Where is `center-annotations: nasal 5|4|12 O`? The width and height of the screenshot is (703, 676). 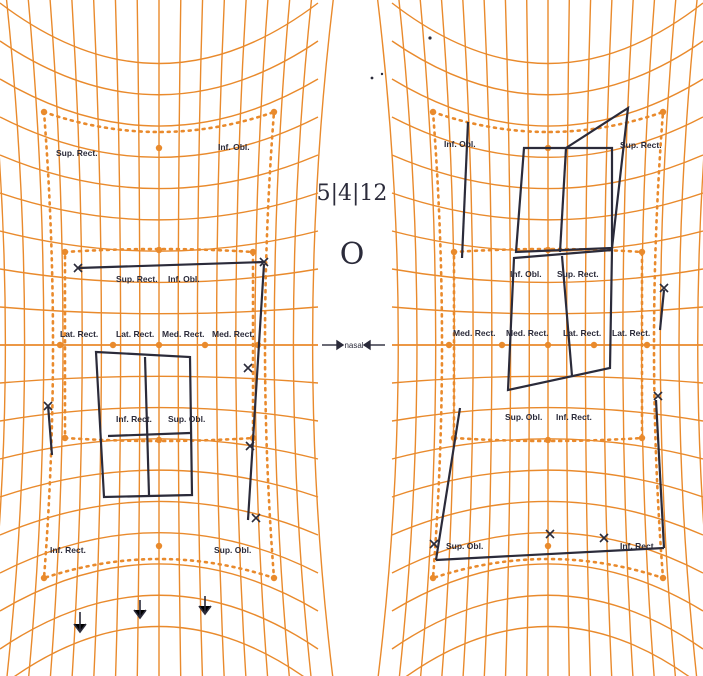 center-annotations: nasal 5|4|12 O is located at coordinates (374, 193).